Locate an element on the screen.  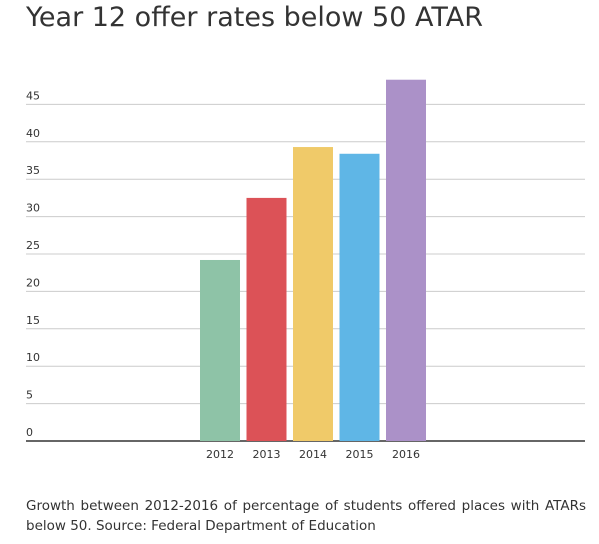
x-tick-label: 2014 is located at coordinates (313, 454).